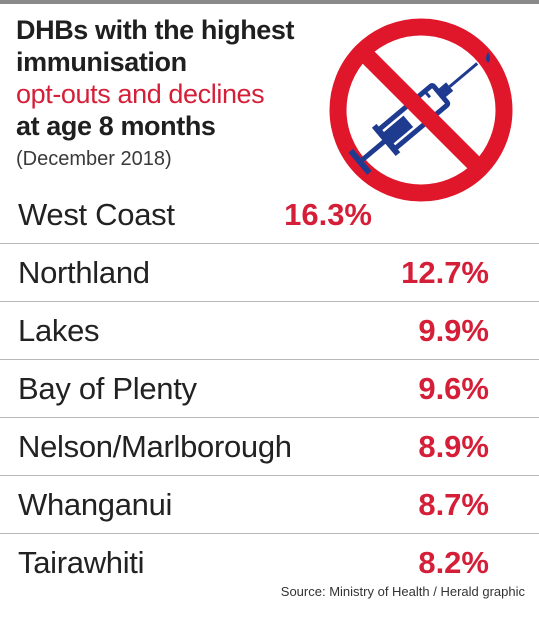  Describe the element at coordinates (155, 446) in the screenshot. I see `dhb-label: Nelson/Marlborough` at that location.